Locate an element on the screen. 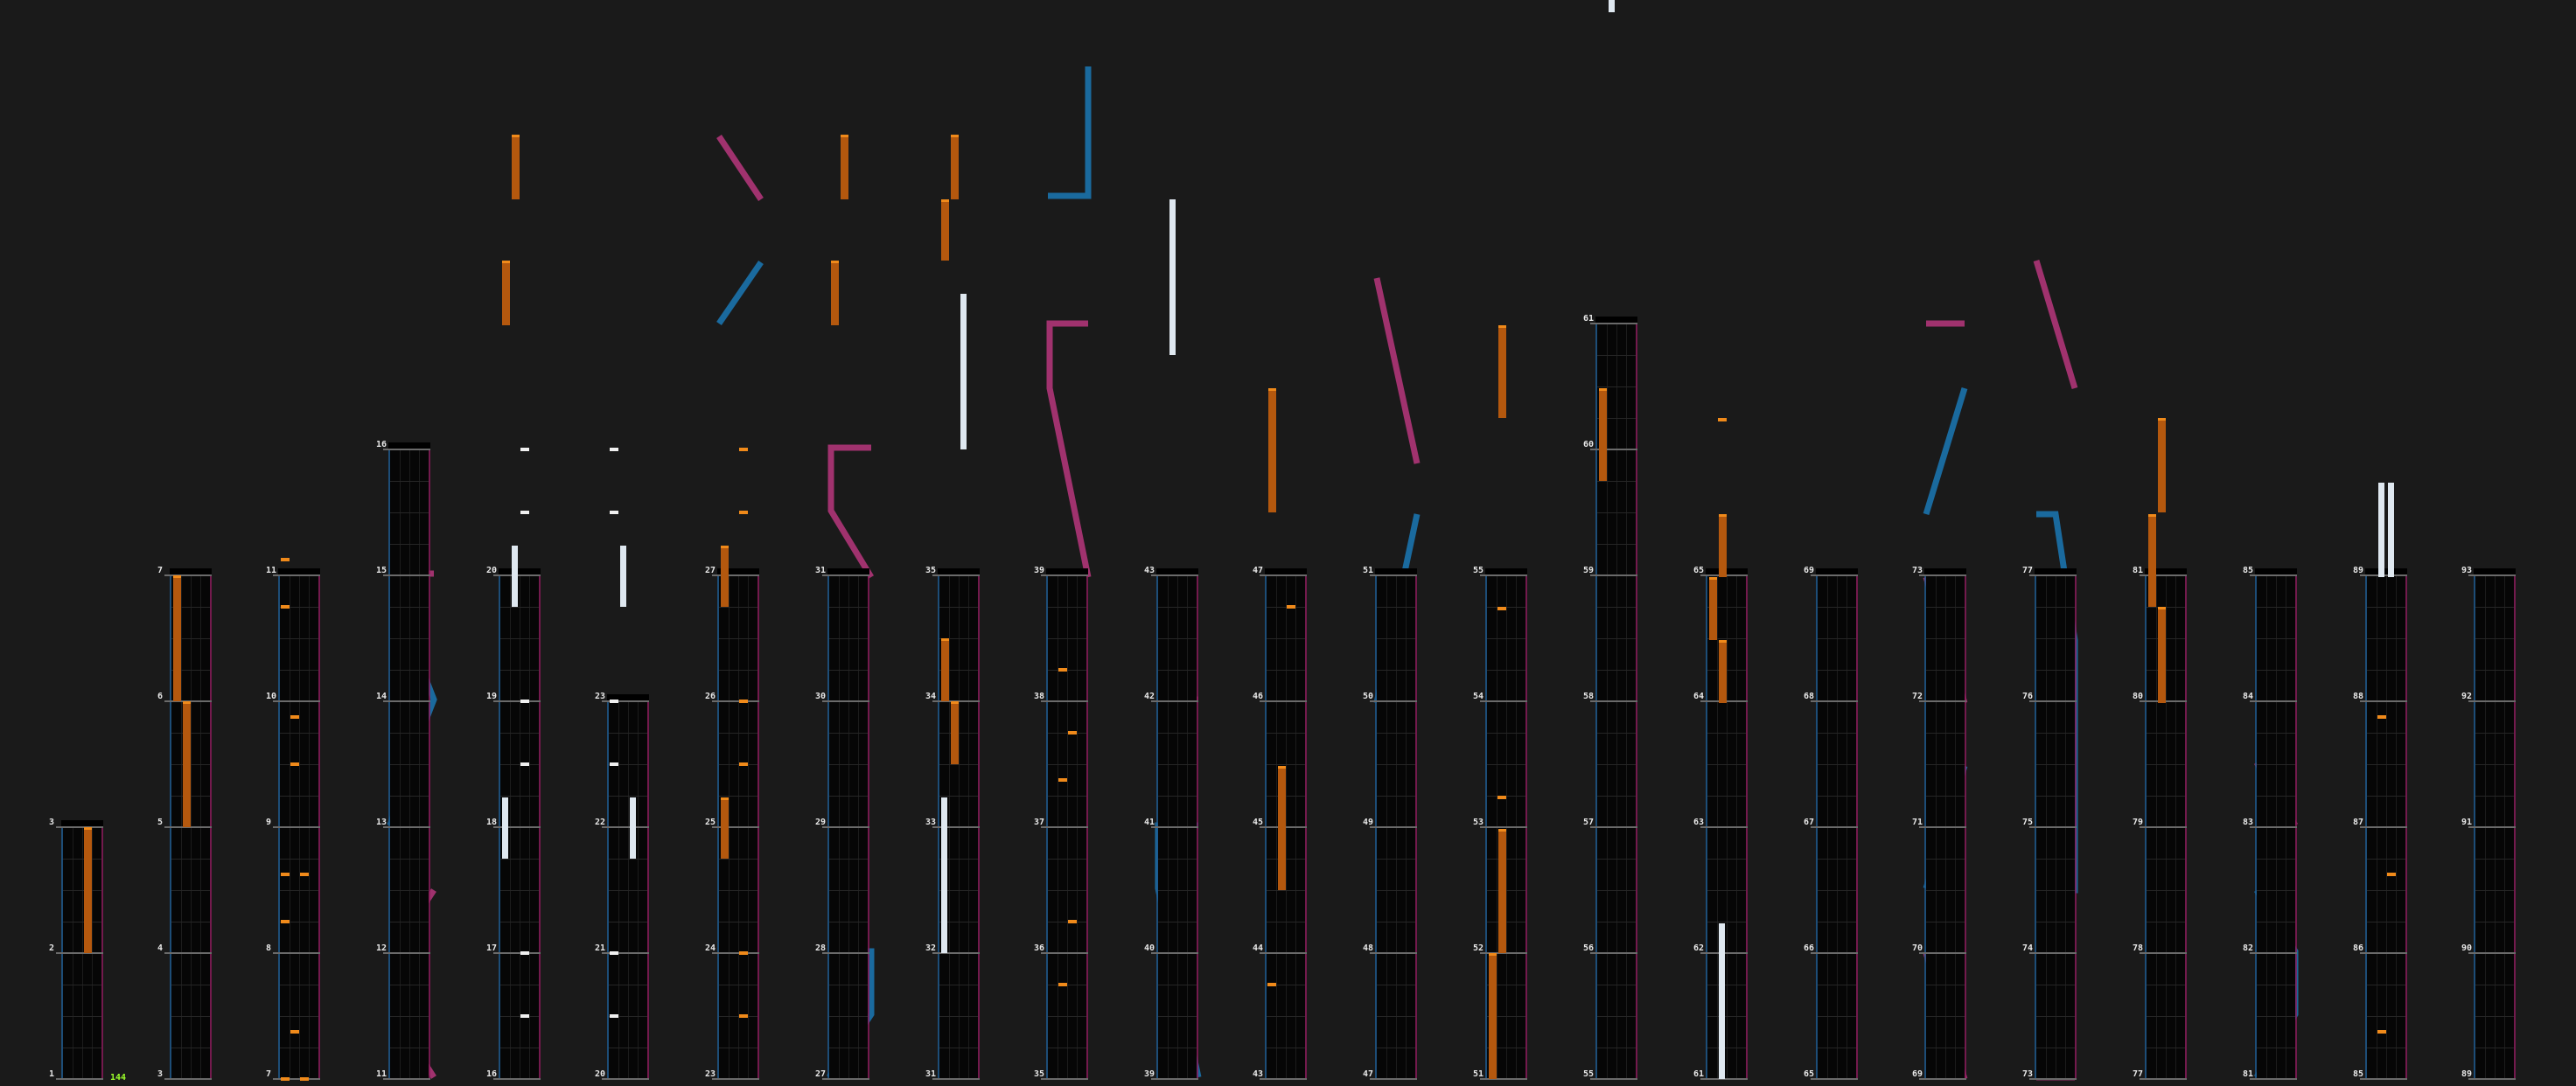 The image size is (2576, 1086). measure-number: 79 is located at coordinates (2138, 822).